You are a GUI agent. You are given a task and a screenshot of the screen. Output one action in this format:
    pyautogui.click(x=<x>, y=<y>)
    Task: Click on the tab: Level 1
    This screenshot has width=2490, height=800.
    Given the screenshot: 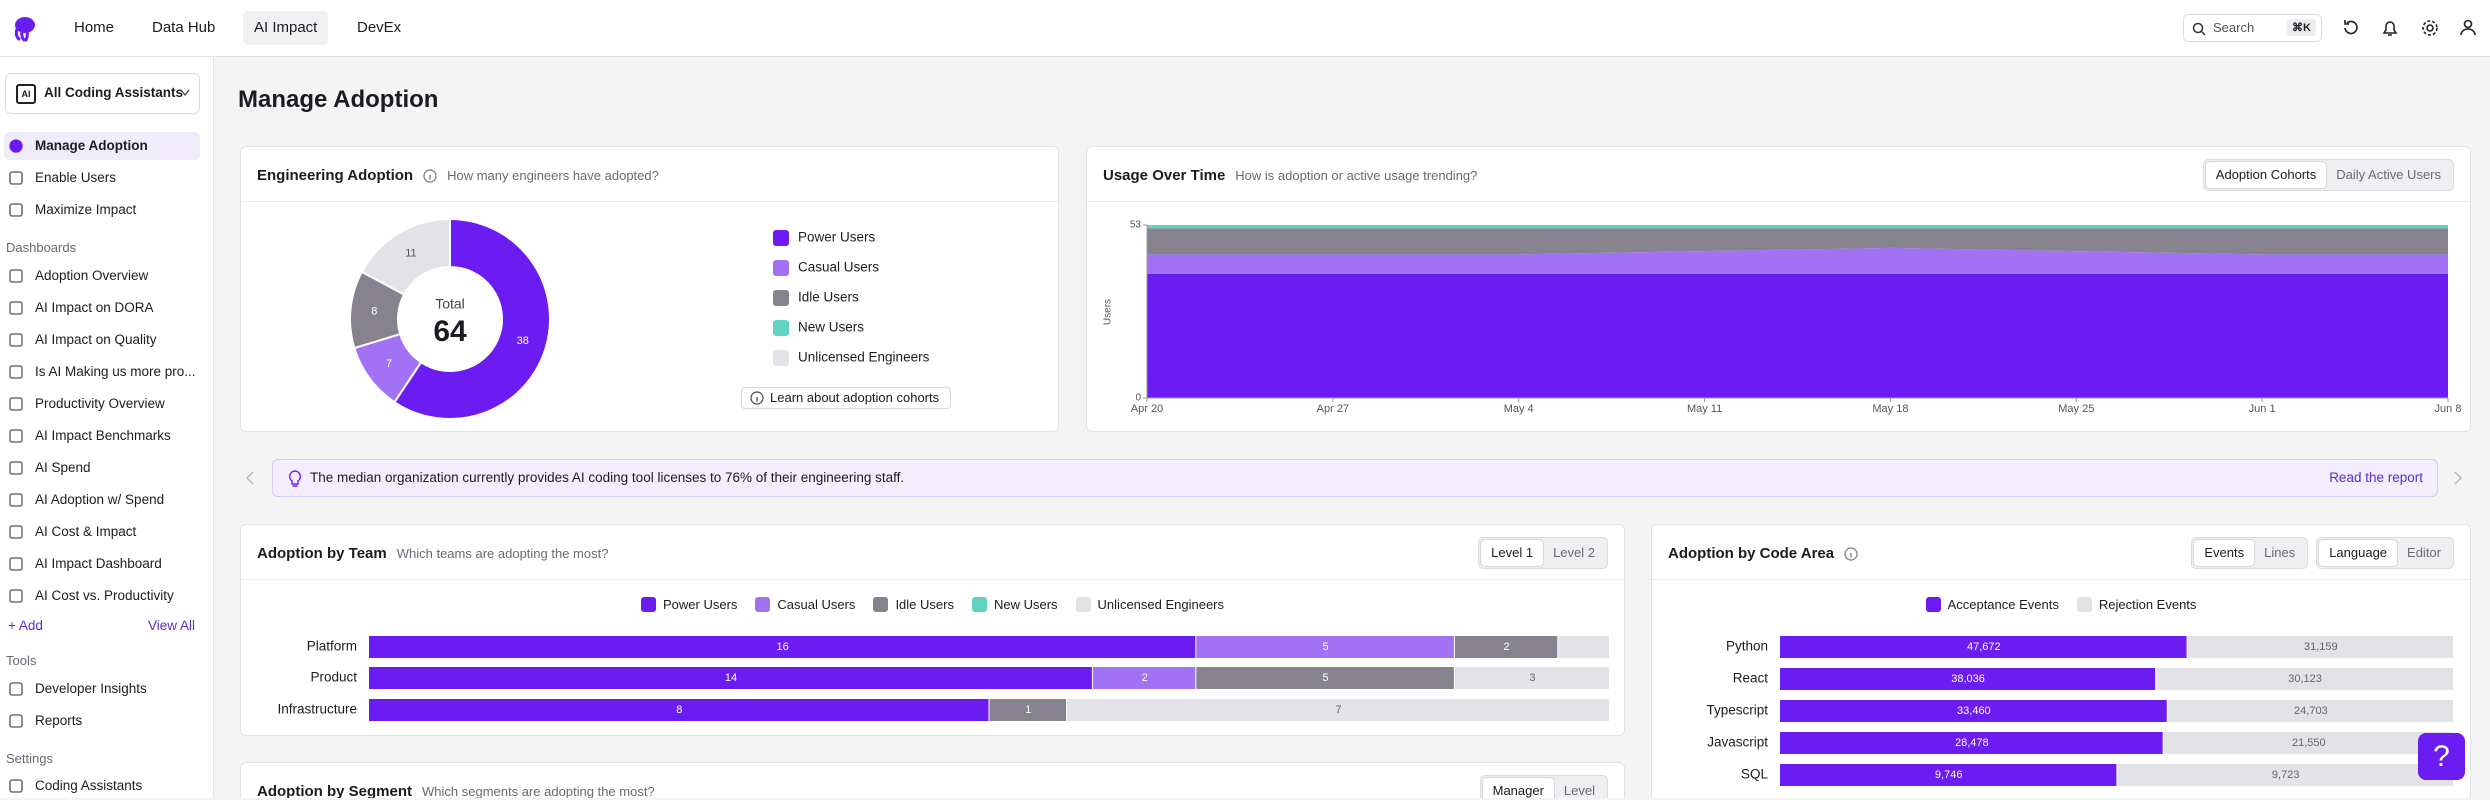 What is the action you would take?
    pyautogui.click(x=1512, y=553)
    